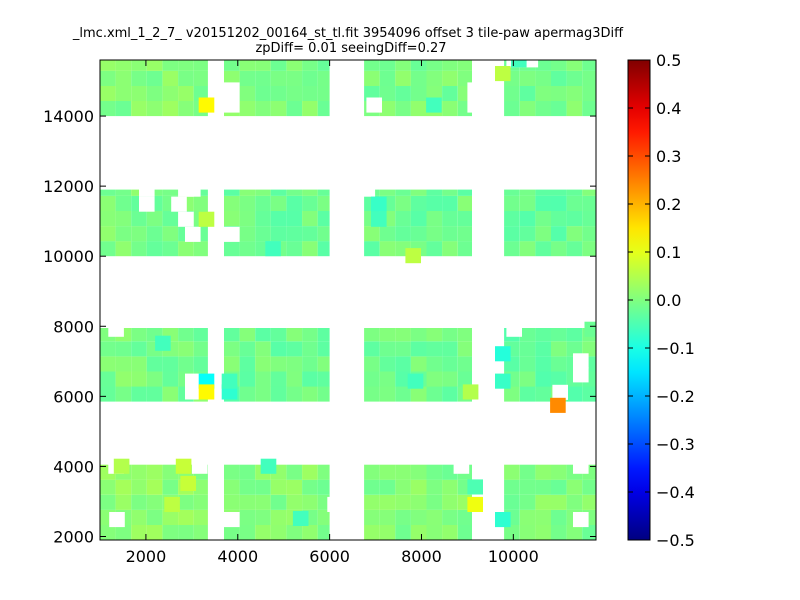 The image size is (800, 600). Describe the element at coordinates (668, 204) in the screenshot. I see `colorbar-tick-label: 0.2` at that location.